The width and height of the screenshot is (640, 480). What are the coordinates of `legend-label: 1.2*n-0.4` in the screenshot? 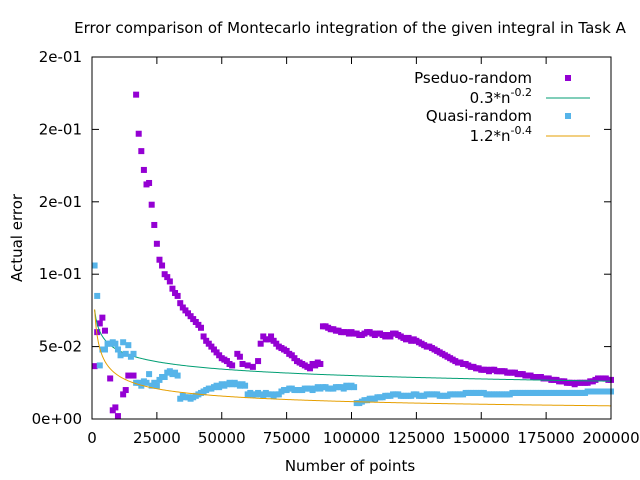 It's located at (501, 134).